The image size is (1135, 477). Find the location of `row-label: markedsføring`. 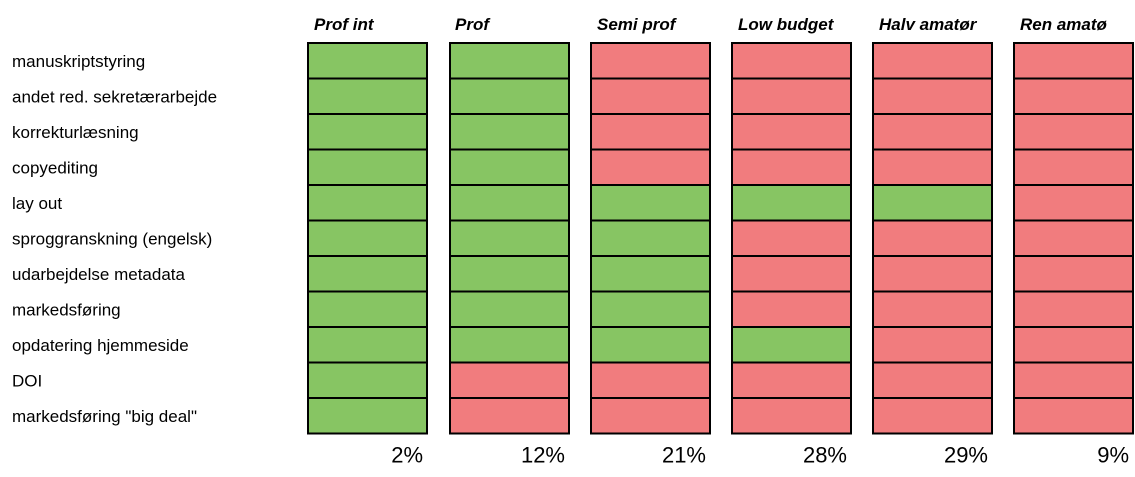

row-label: markedsføring is located at coordinates (66, 309).